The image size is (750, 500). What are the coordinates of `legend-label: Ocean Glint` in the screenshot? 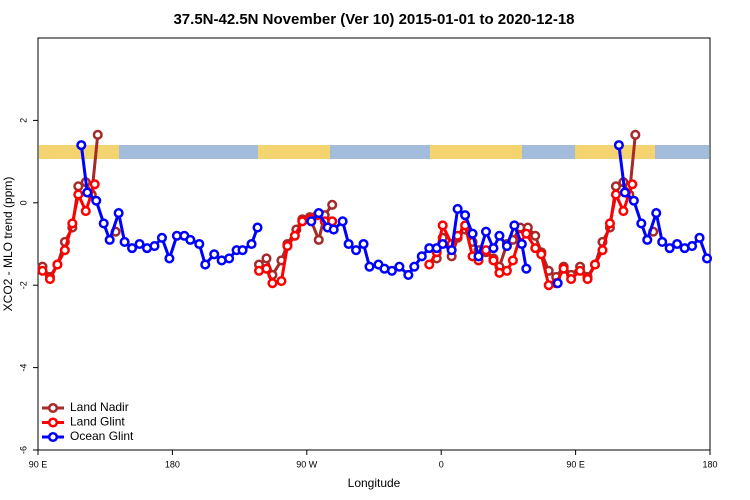 It's located at (102, 436).